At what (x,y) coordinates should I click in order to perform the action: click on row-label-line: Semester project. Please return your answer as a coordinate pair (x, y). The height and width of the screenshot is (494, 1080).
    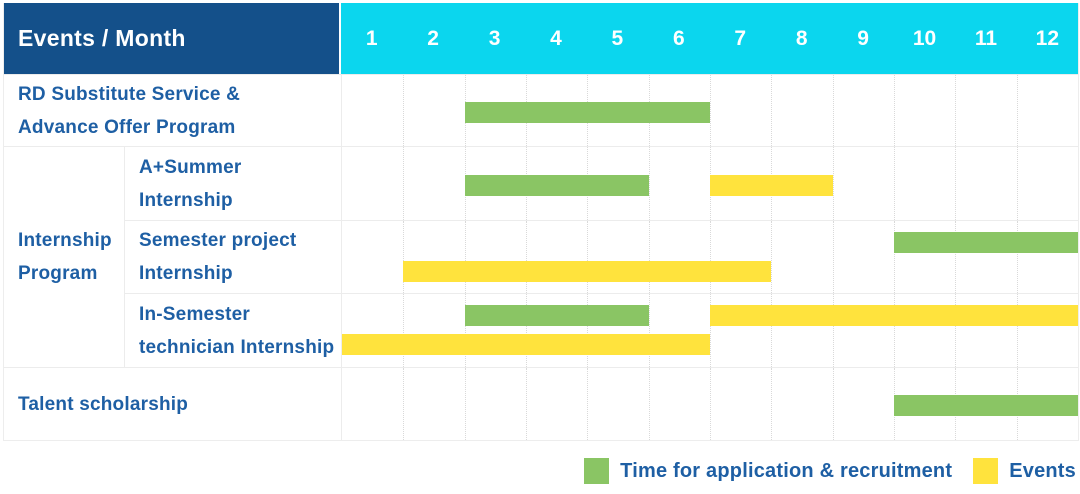
    Looking at the image, I should click on (218, 240).